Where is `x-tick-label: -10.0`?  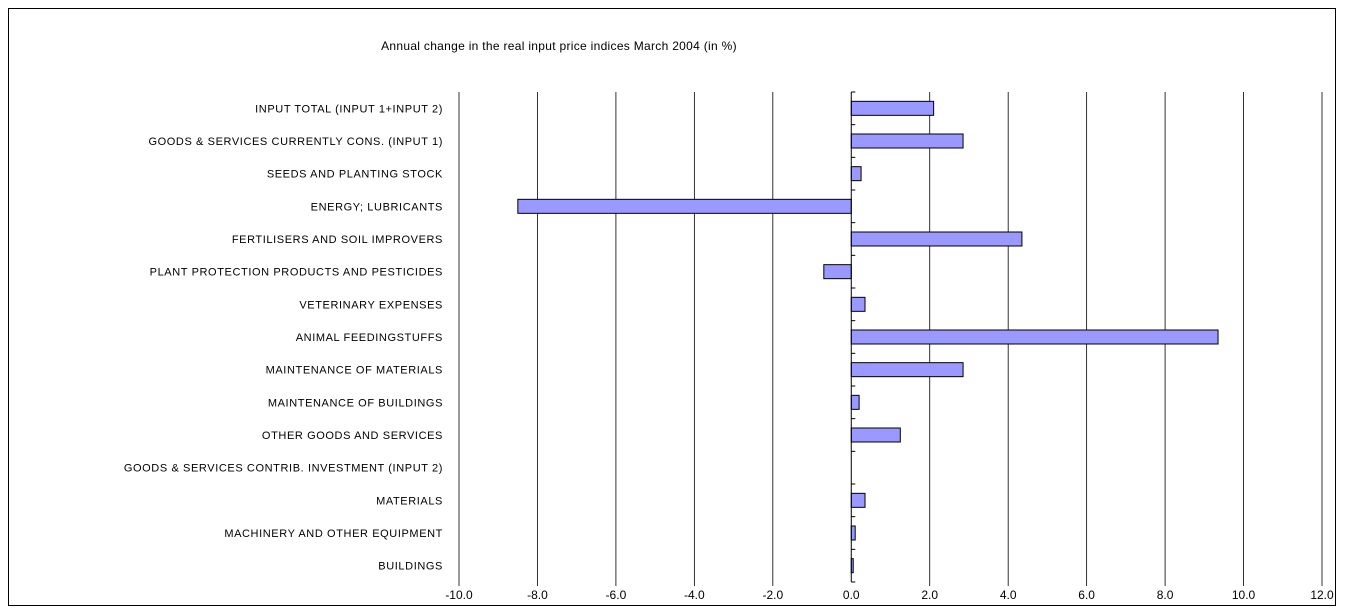 x-tick-label: -10.0 is located at coordinates (459, 595).